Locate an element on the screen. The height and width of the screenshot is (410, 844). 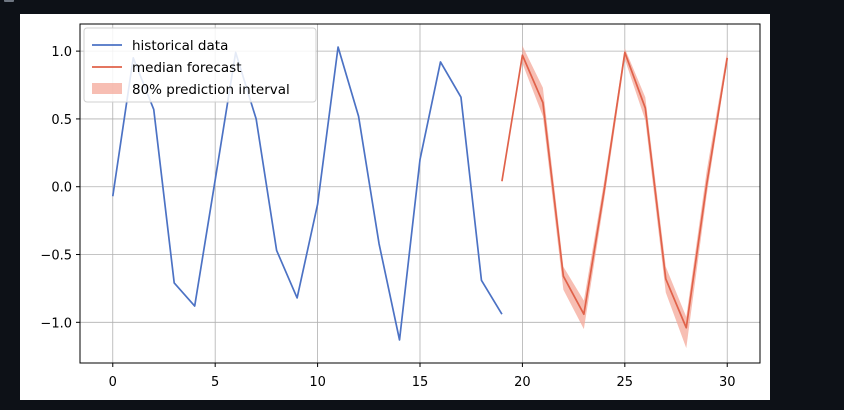
y-tick-label: 0.5 is located at coordinates (61, 120).